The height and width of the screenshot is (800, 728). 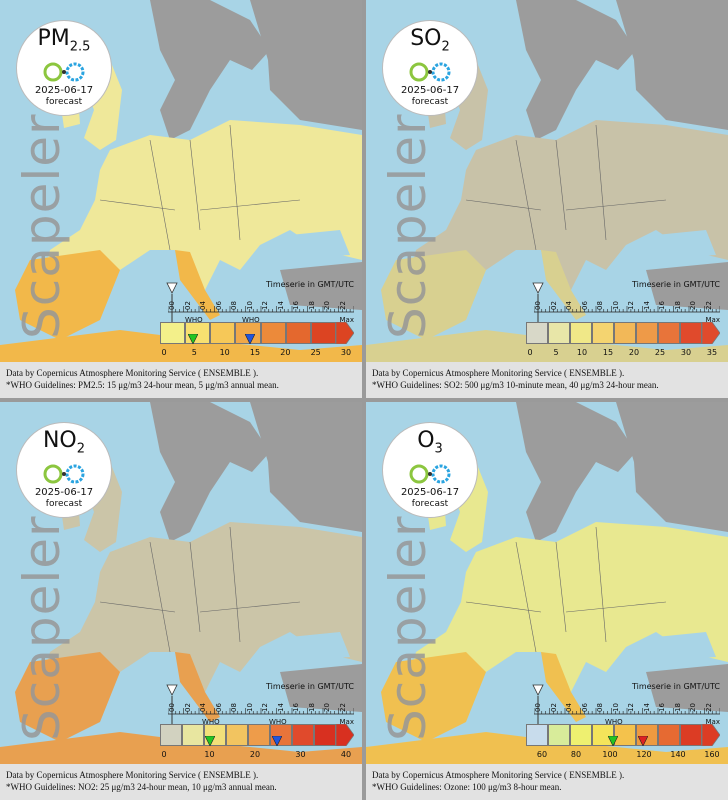 I want to click on north-africa-land, so click(x=181, y=346).